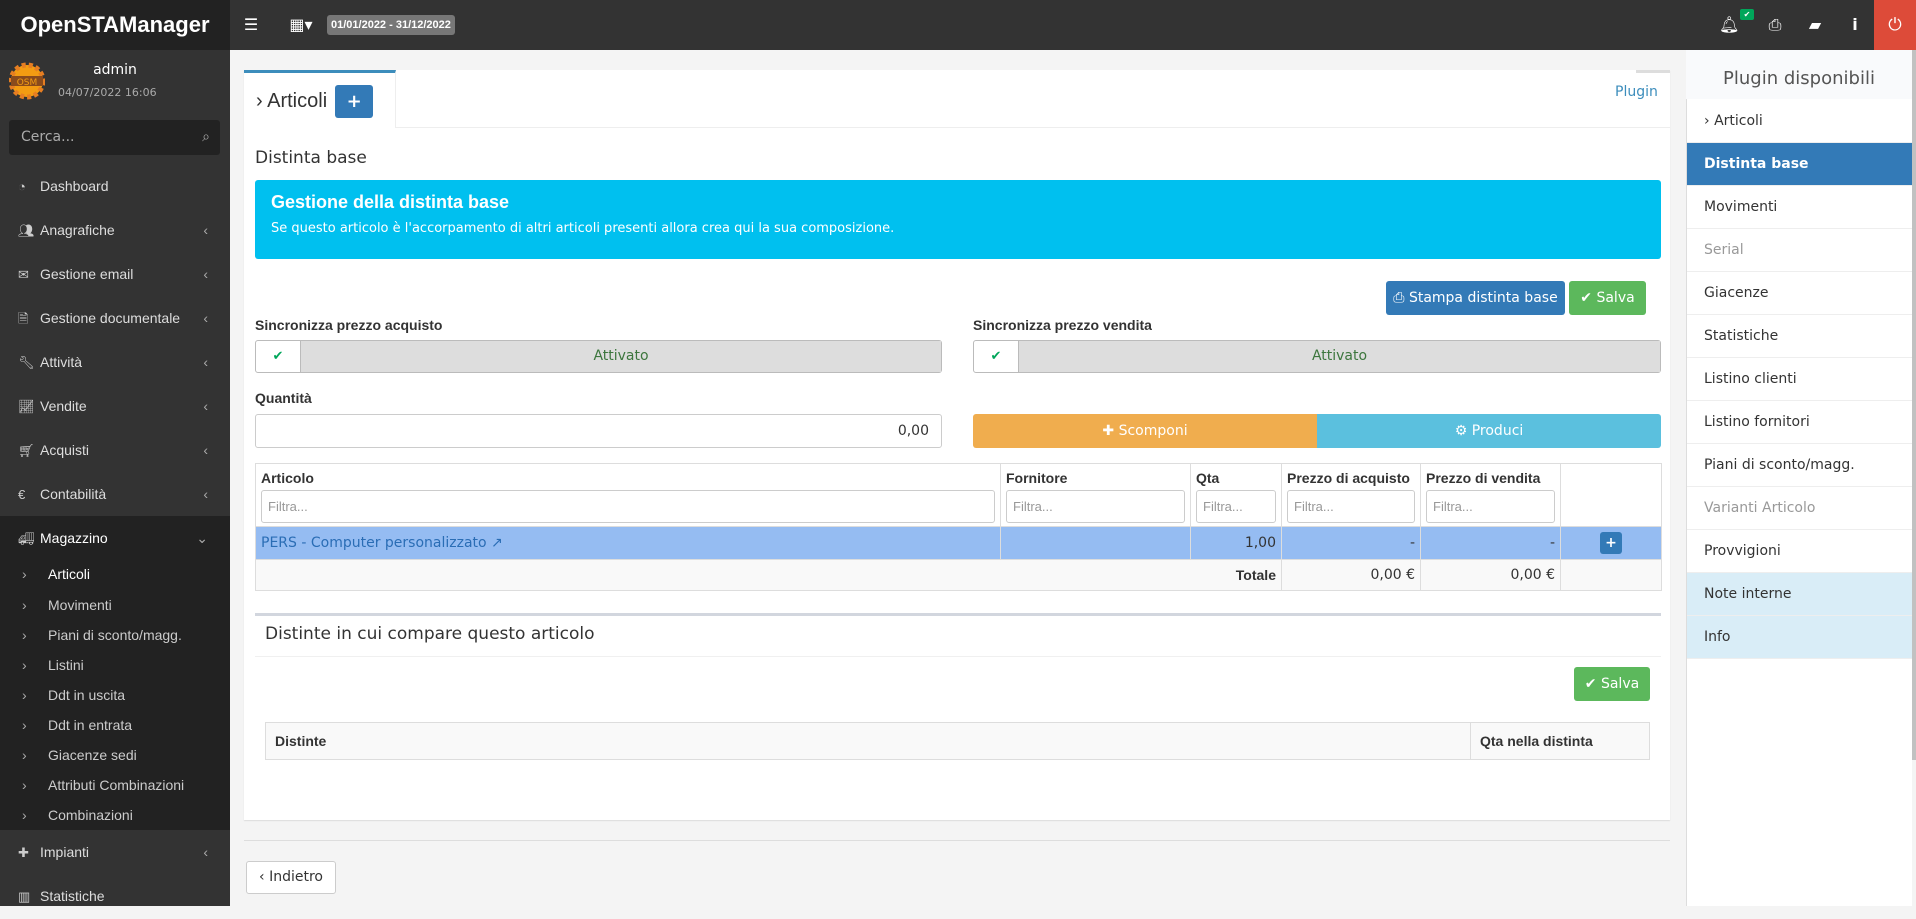  I want to click on plugin-item-statistiche: Statistiche, so click(1799, 336).